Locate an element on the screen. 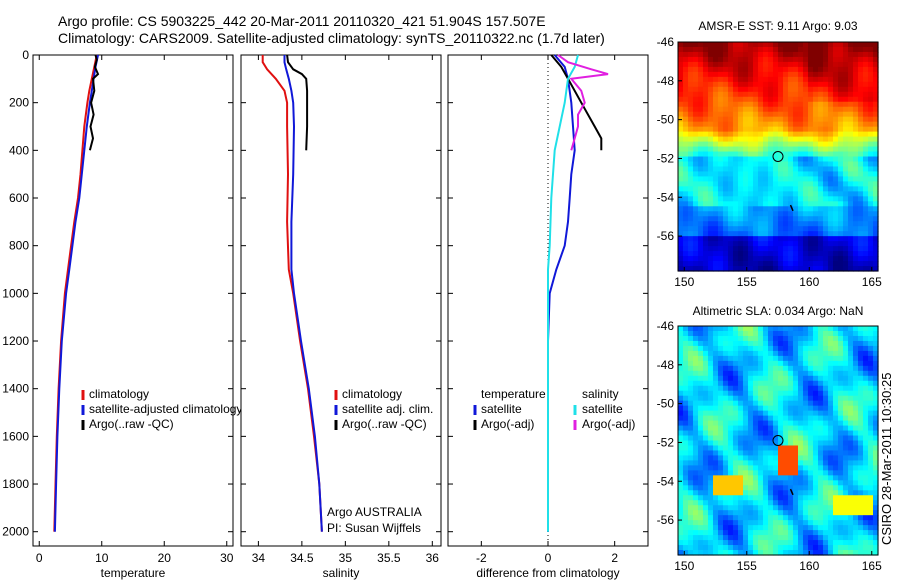  y-tick-label: 1200 is located at coordinates (15, 341).